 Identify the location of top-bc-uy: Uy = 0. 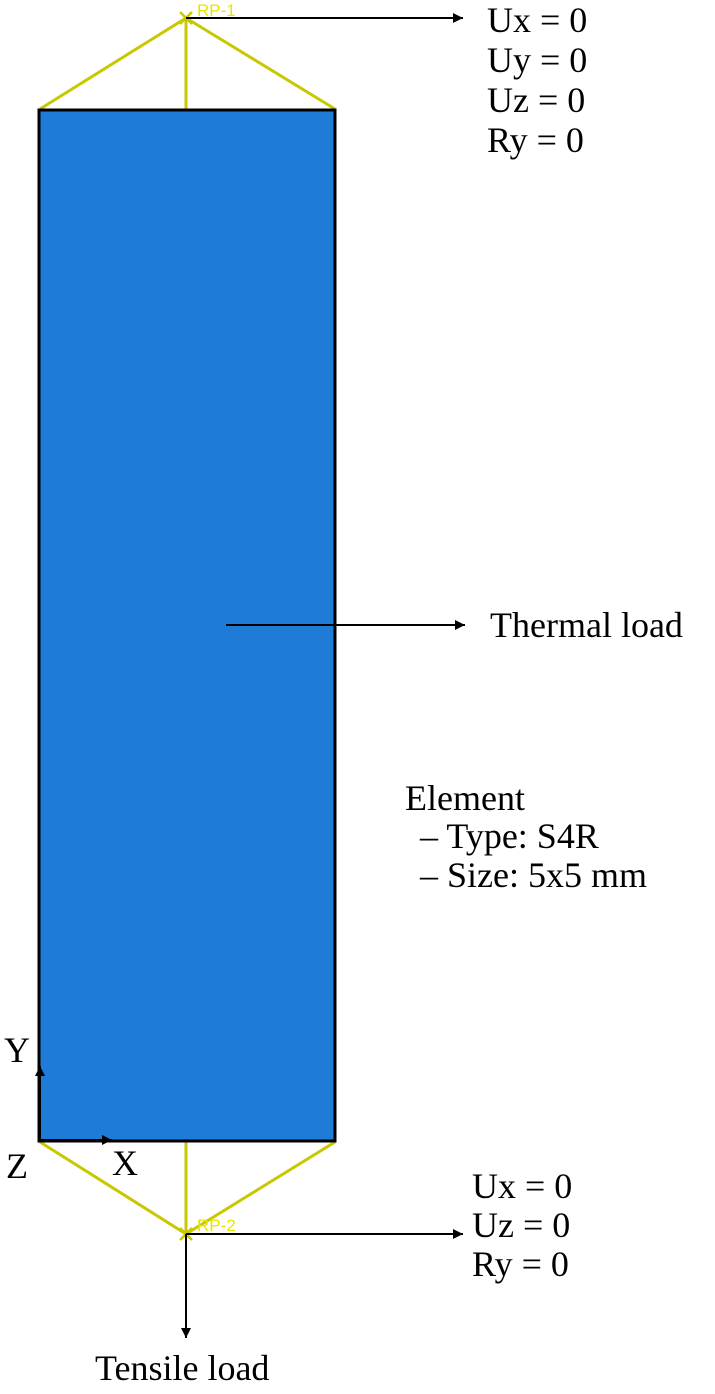
(537, 60).